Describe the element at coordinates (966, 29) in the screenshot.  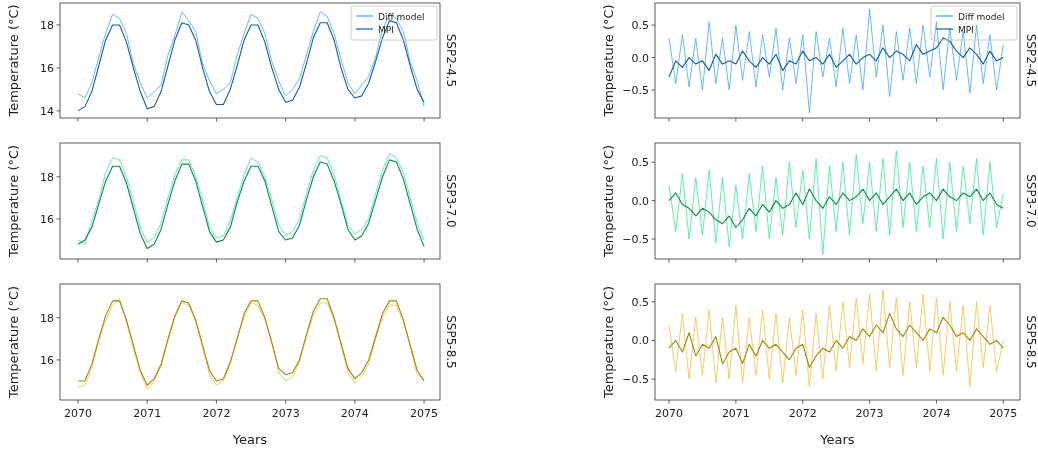
I see `legend-label: MPI` at that location.